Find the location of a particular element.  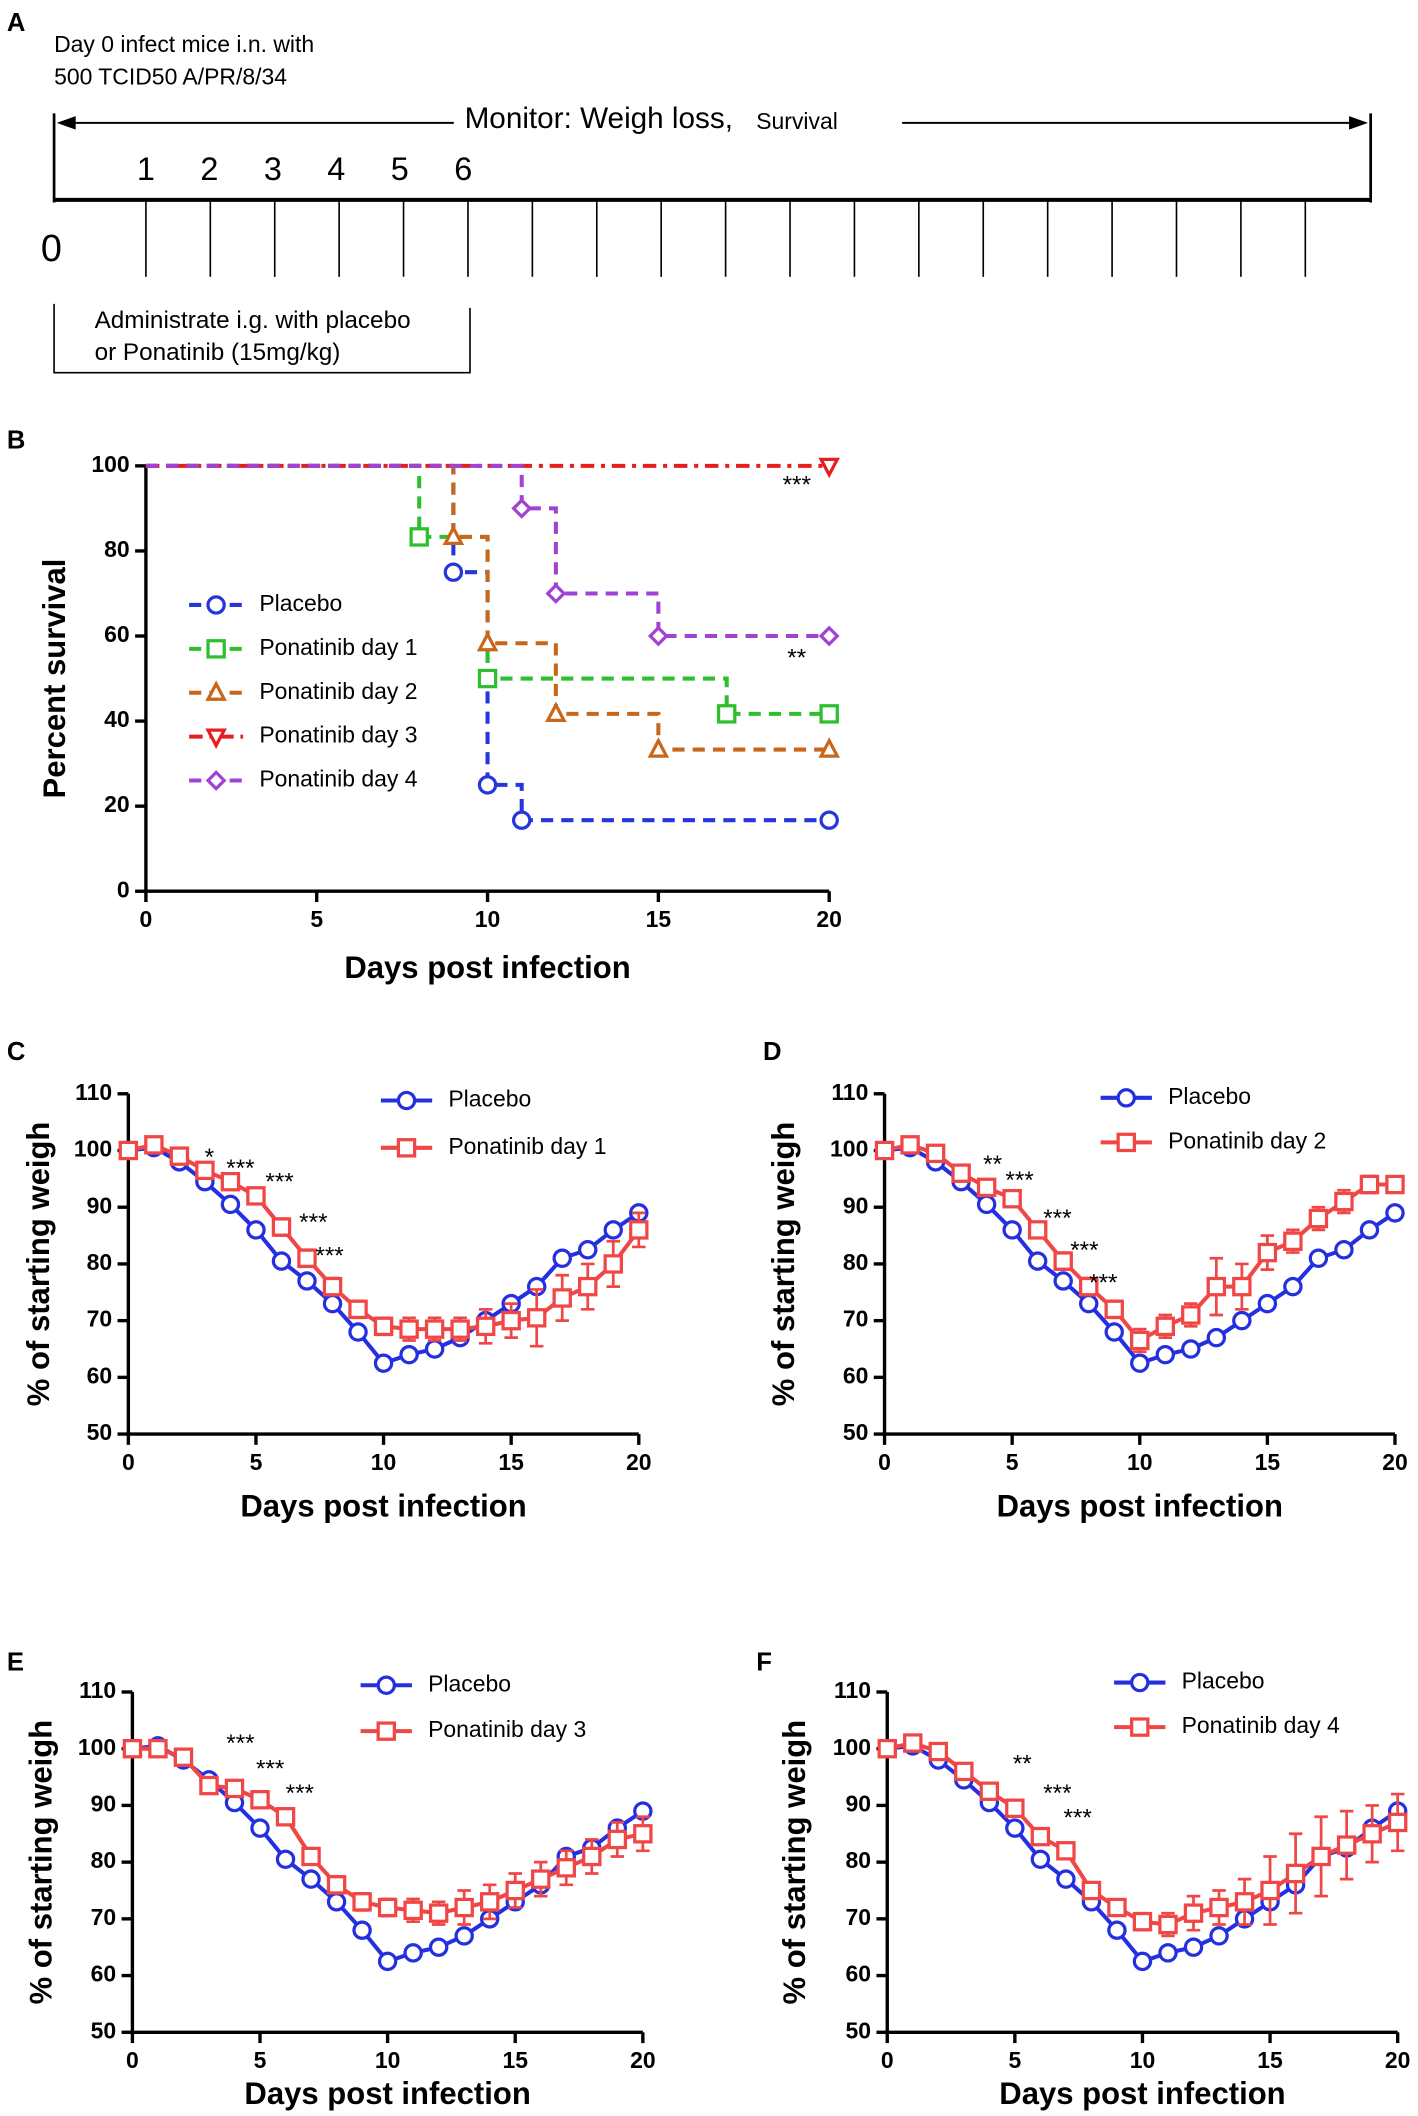

survival-line is located at coordinates (487, 607).